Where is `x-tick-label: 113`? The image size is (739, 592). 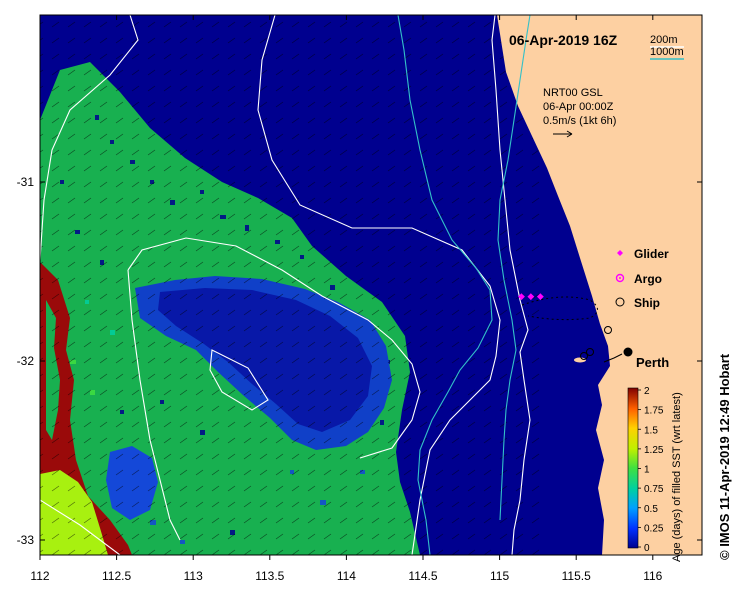
x-tick-label: 113 is located at coordinates (193, 576).